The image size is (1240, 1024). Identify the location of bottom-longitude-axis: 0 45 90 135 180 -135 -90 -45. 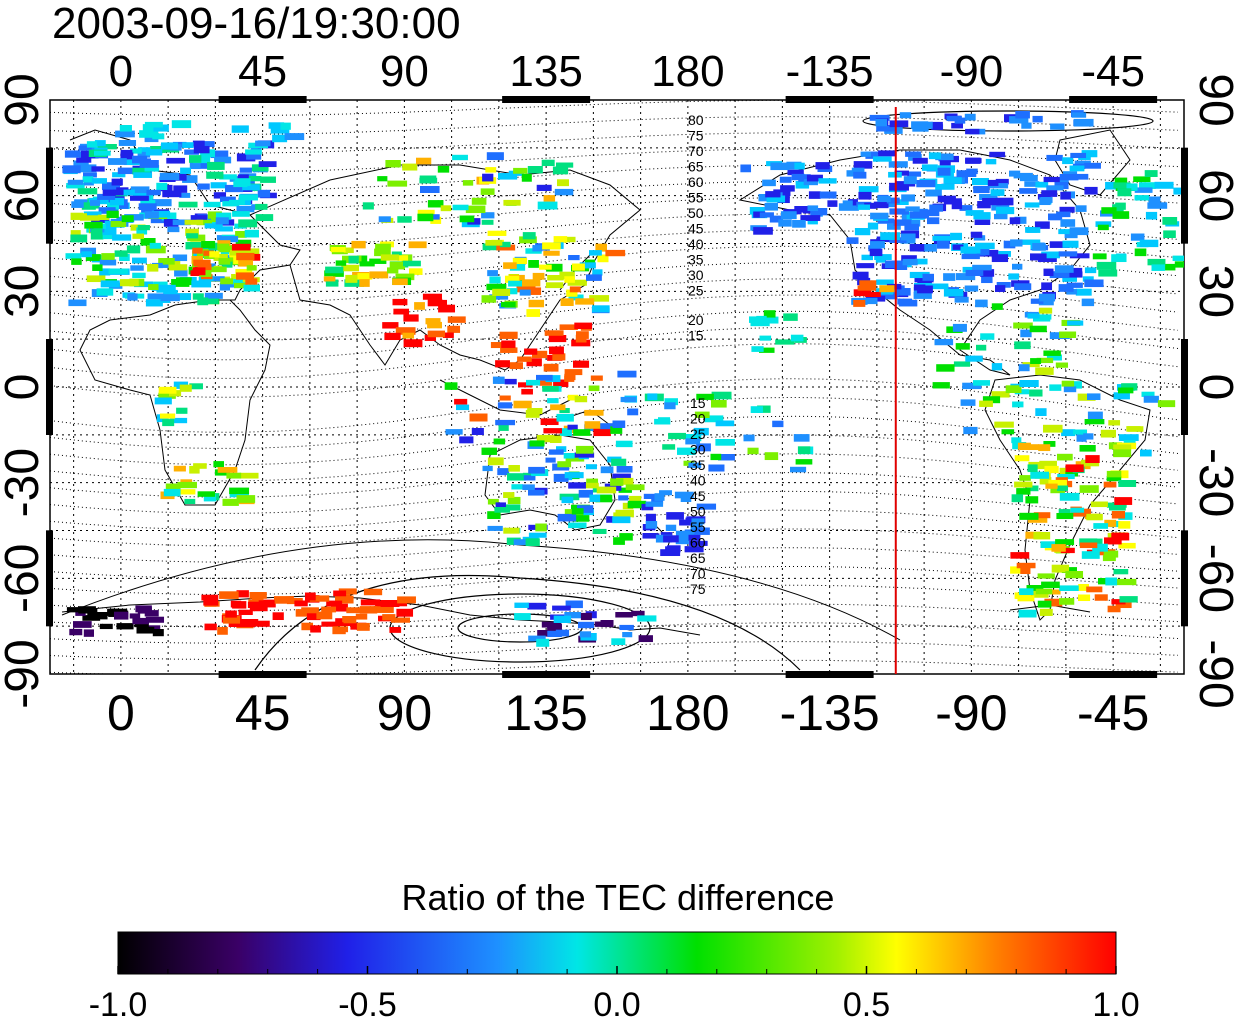
(628, 713).